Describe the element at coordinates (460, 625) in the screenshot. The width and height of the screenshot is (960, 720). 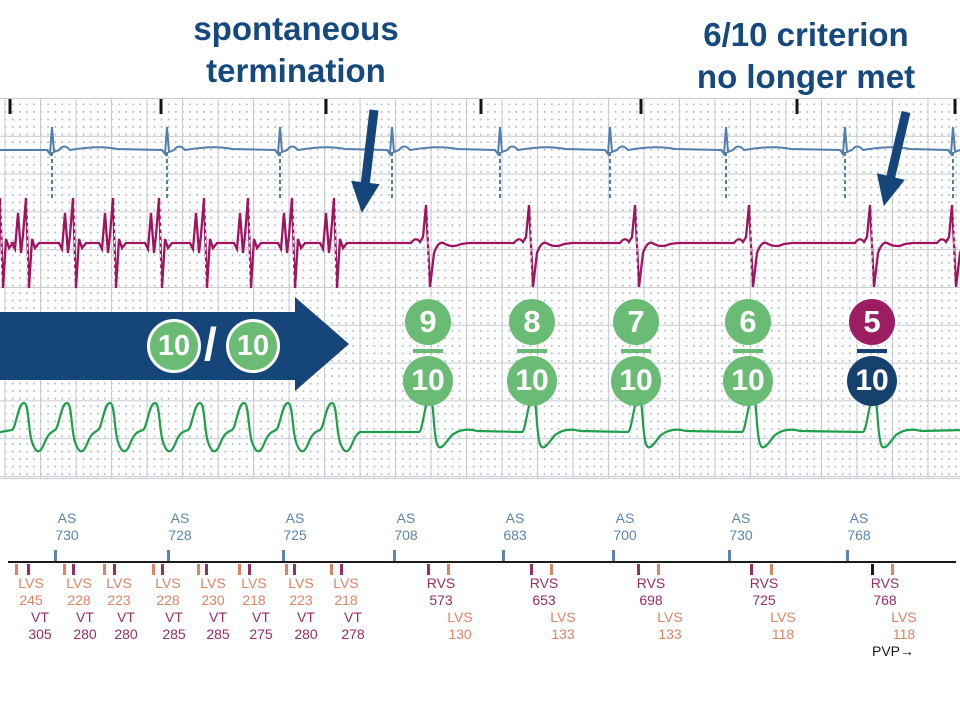
I see `lvs-marker-label: LVS 130` at that location.